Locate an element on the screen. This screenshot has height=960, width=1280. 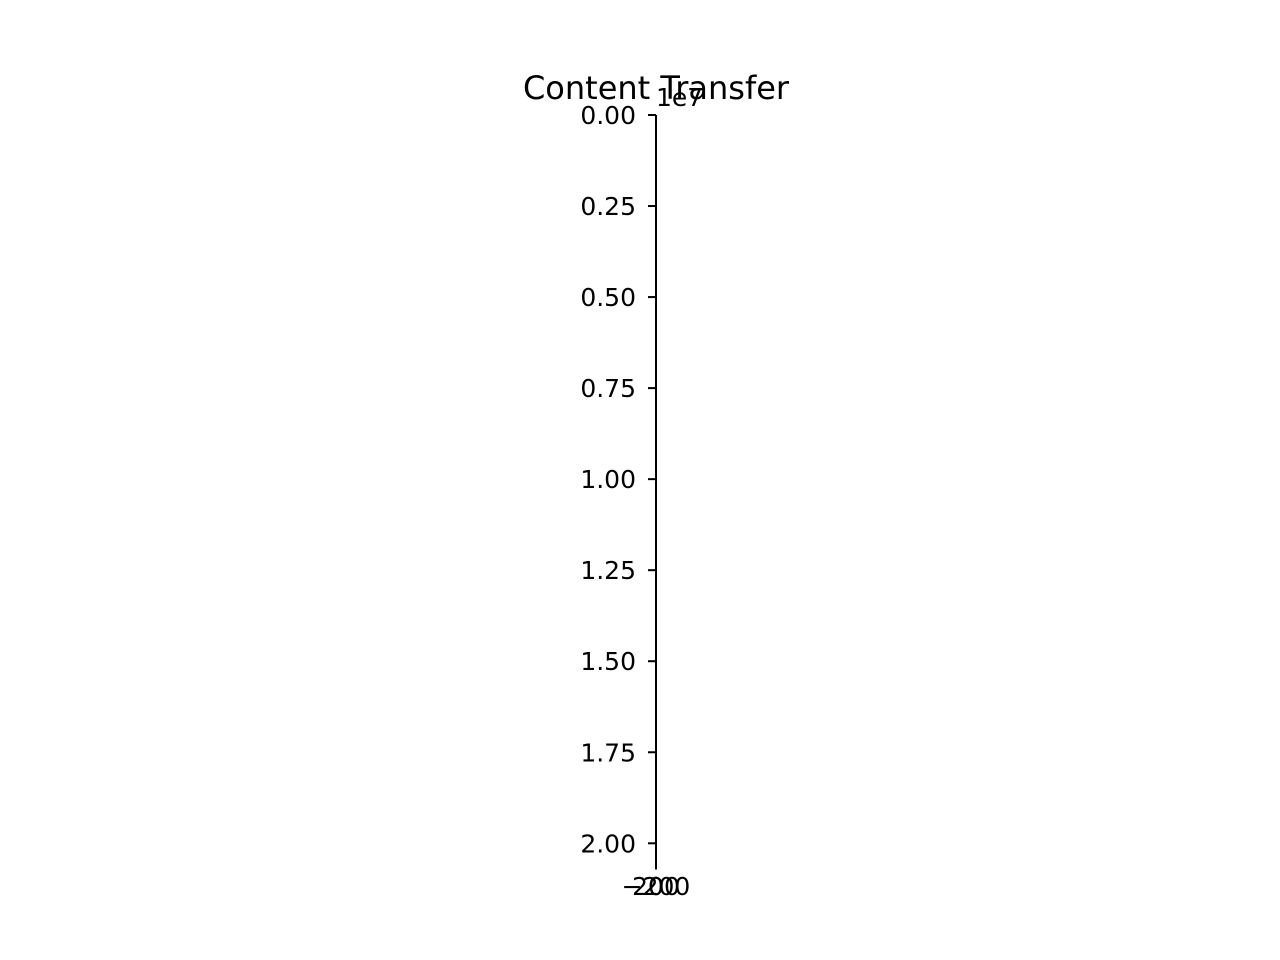
x-tick-label: 0 is located at coordinates (656, 886).